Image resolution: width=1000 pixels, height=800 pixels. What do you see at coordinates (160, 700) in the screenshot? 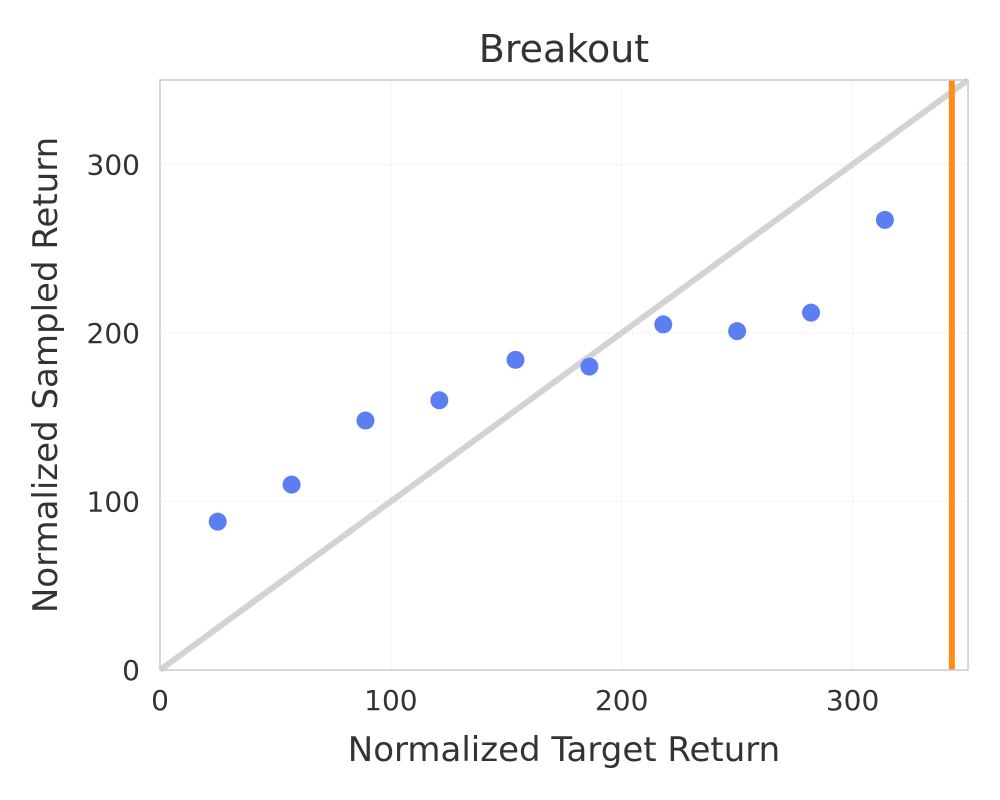
I see `x-tick-label: 0` at bounding box center [160, 700].